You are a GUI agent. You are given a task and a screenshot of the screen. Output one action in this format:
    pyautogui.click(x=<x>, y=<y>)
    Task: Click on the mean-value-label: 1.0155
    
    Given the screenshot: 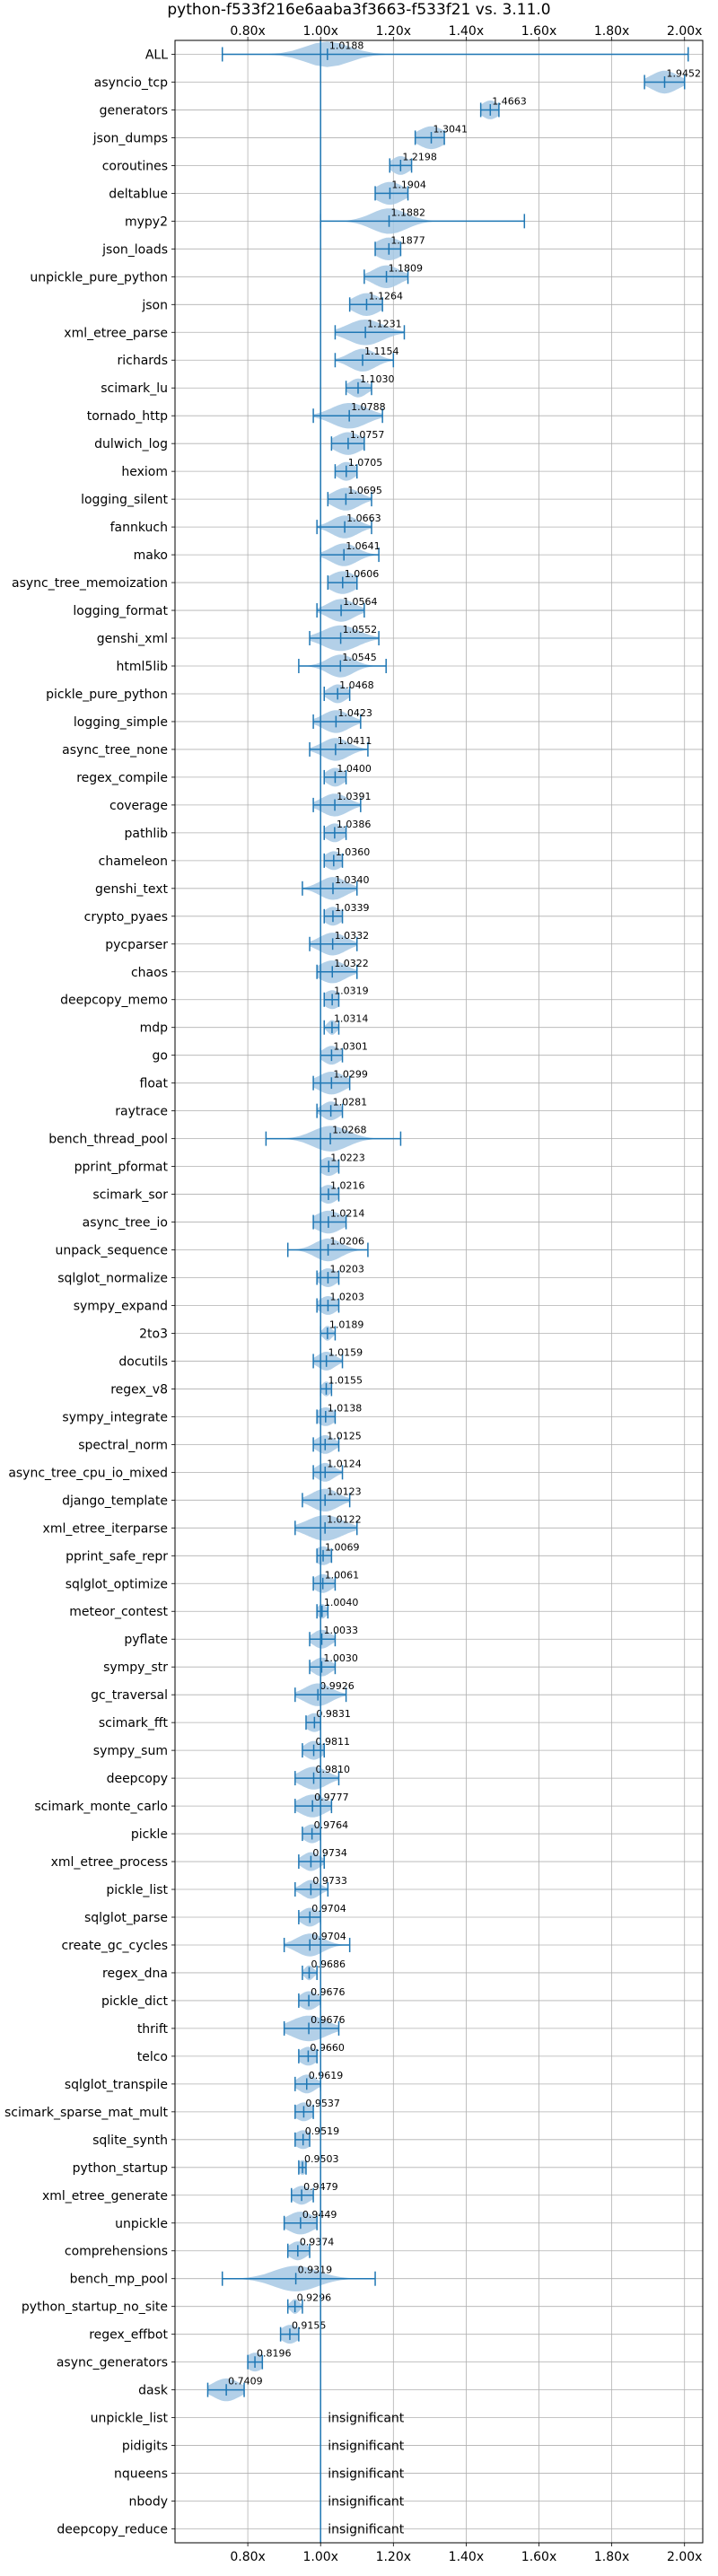 What is the action you would take?
    pyautogui.click(x=345, y=1380)
    